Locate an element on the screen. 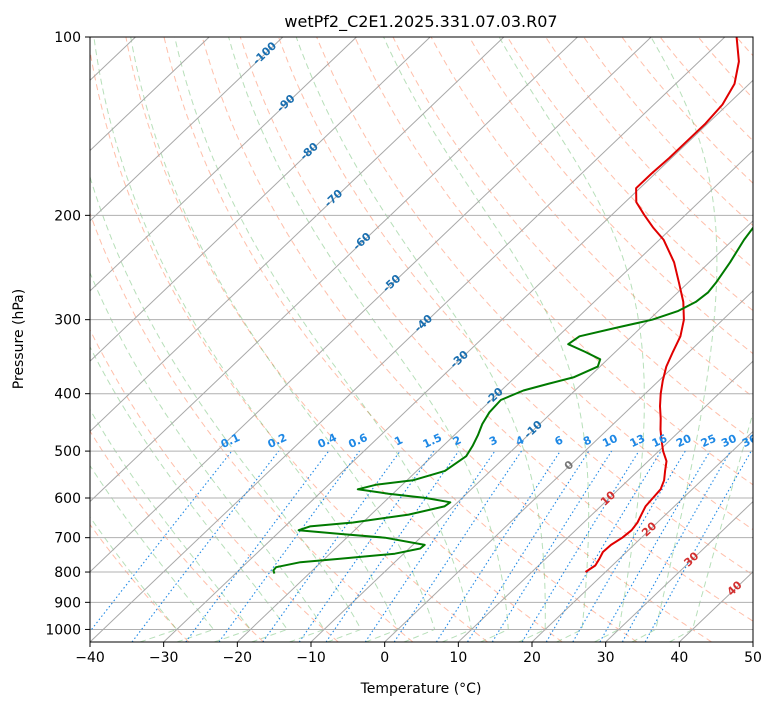 This screenshot has width=775, height=708. mixing-ratio-label: 36 is located at coordinates (750, 441).